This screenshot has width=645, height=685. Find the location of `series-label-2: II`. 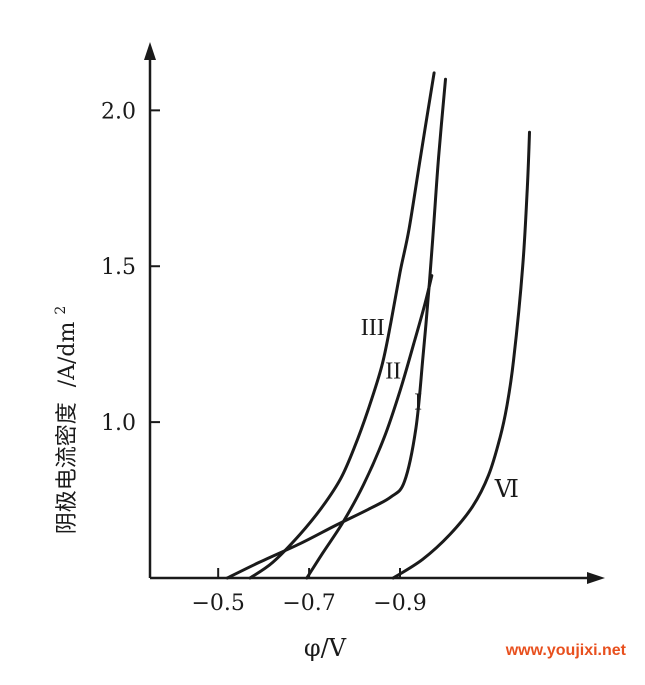

series-label-2: II is located at coordinates (393, 371).